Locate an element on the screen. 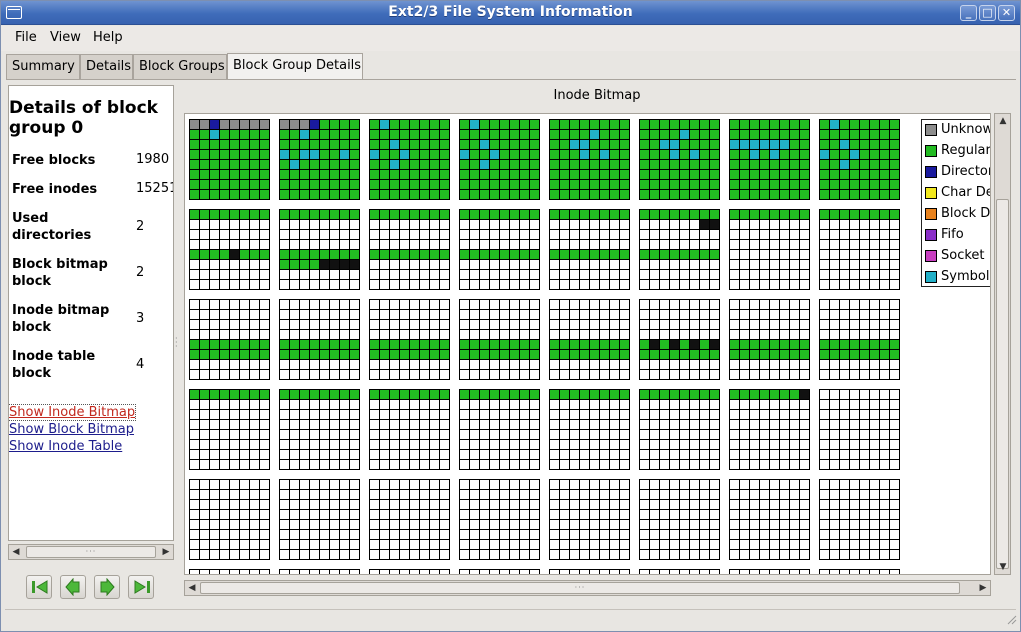  pane-splitter-handle: · · · is located at coordinates (176, 342).